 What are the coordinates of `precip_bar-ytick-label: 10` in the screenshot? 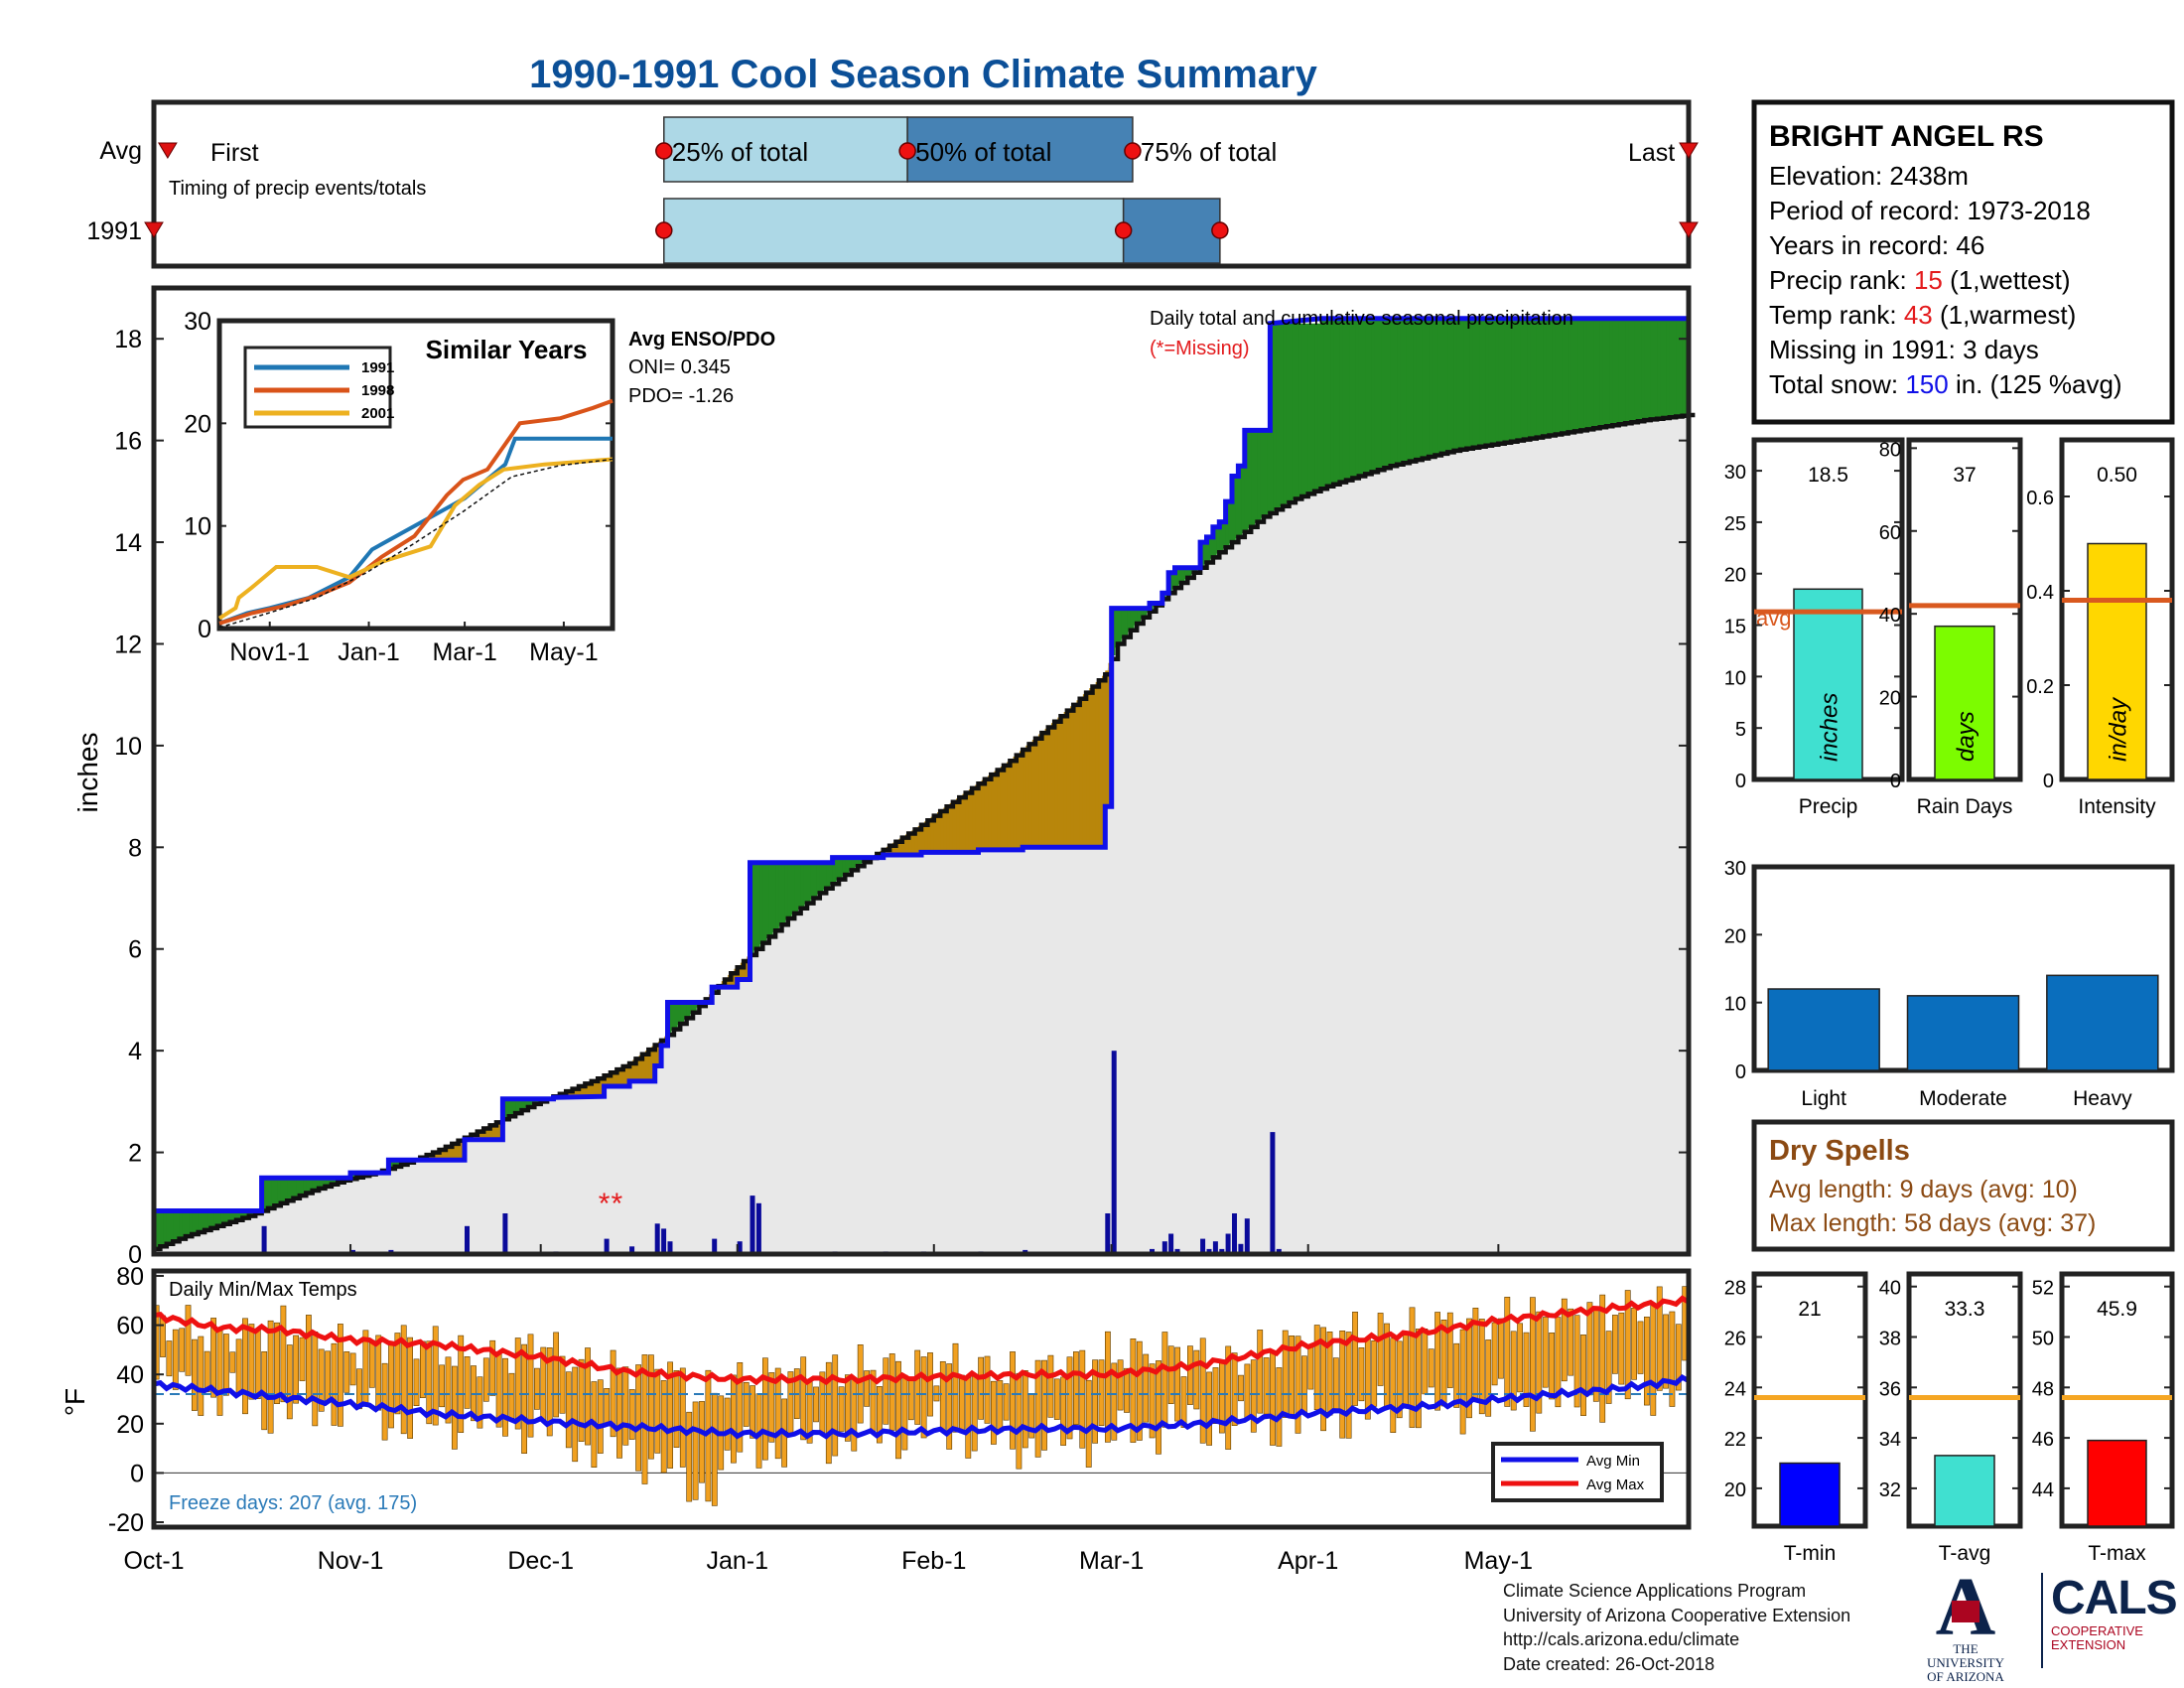 It's located at (1735, 678).